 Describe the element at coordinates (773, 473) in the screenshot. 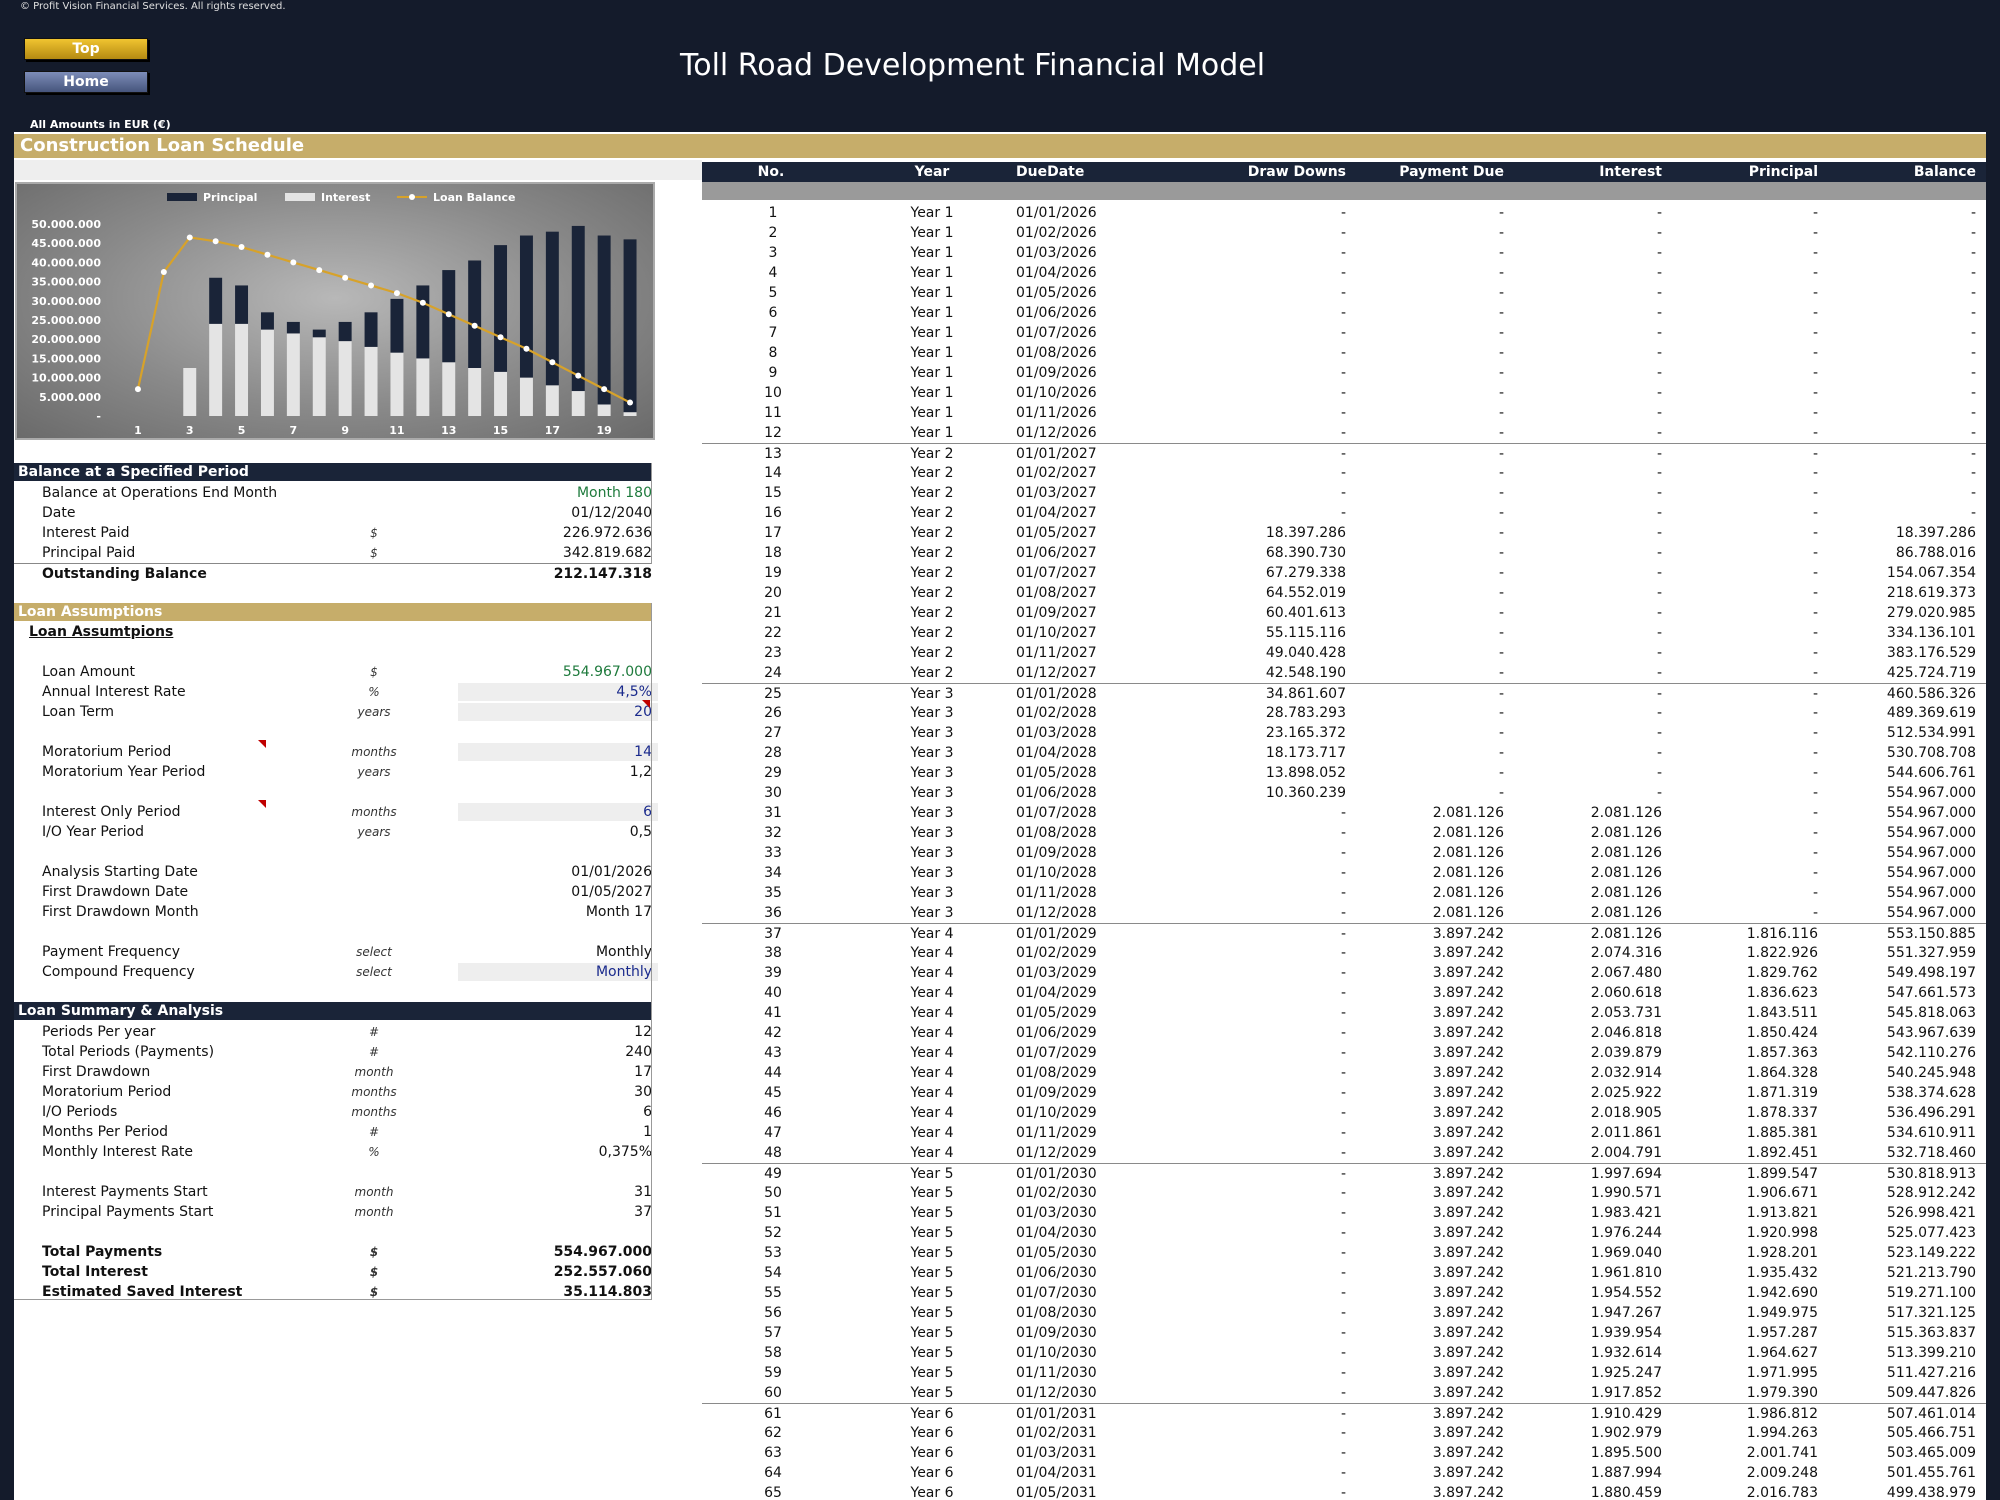

I see `cell-no: 14` at that location.